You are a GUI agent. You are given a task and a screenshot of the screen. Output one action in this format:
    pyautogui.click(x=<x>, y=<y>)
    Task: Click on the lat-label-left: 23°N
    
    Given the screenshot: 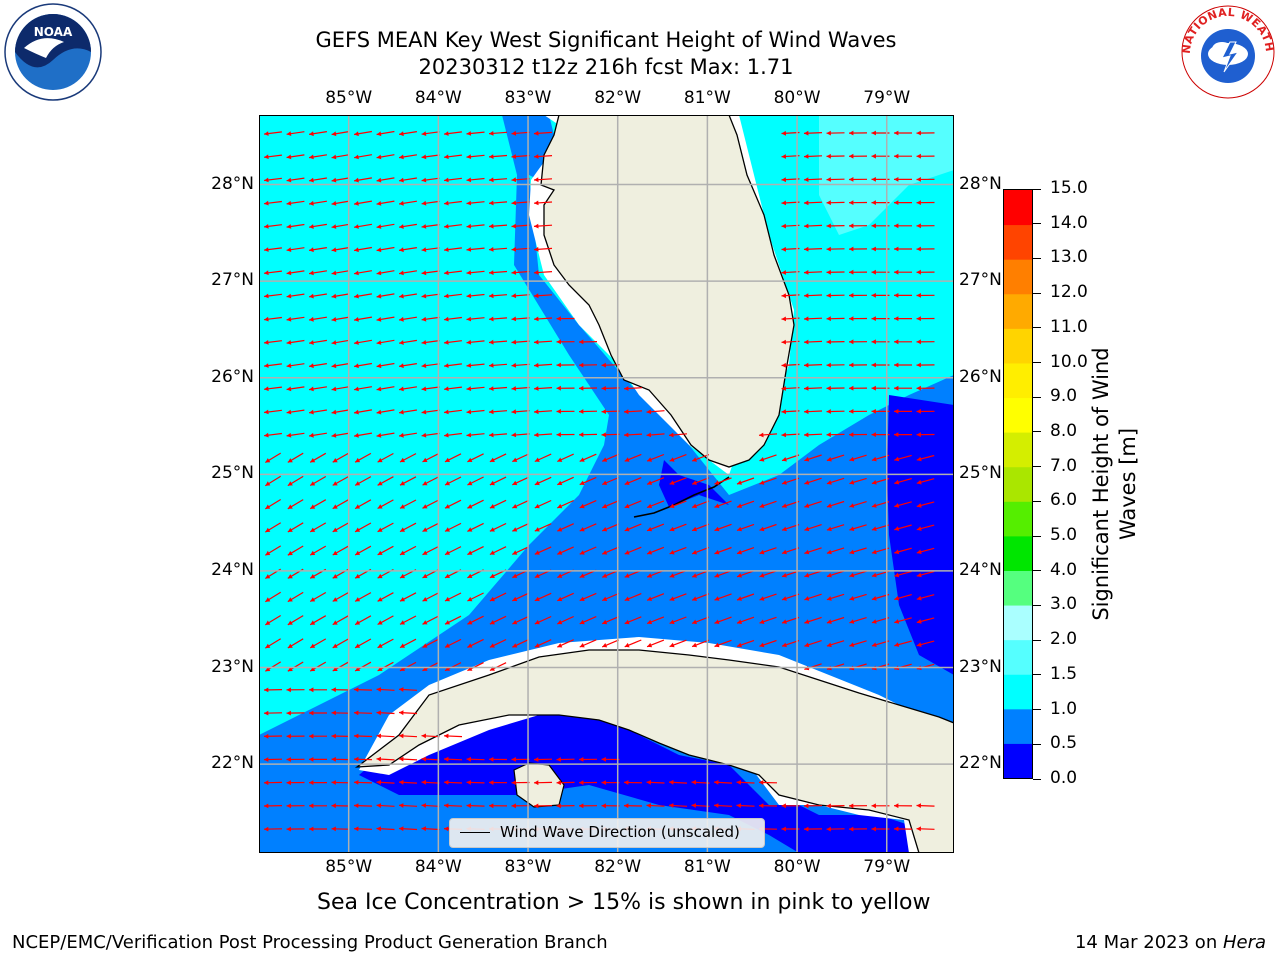 What is the action you would take?
    pyautogui.click(x=232, y=666)
    